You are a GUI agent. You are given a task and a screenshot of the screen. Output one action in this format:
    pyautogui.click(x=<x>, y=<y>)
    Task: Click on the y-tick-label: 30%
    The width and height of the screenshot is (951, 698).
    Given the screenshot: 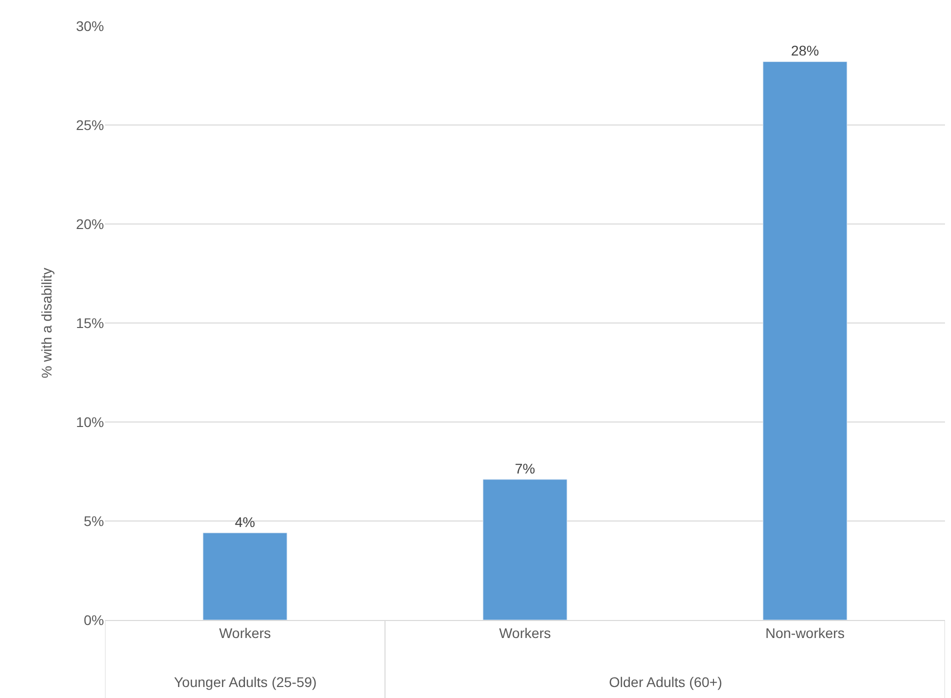 What is the action you would take?
    pyautogui.click(x=90, y=26)
    